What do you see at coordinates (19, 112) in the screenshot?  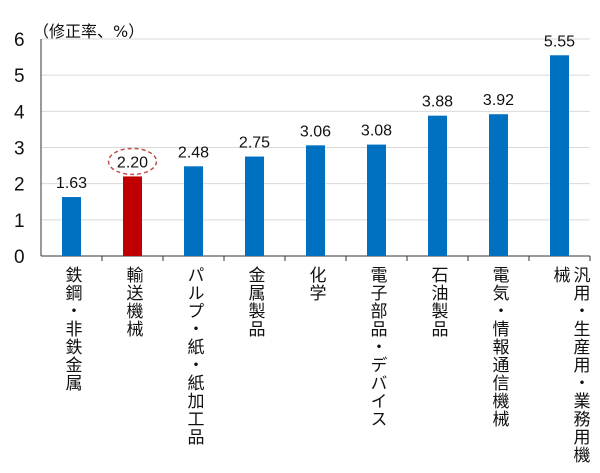 I see `y-tick-label: 4` at bounding box center [19, 112].